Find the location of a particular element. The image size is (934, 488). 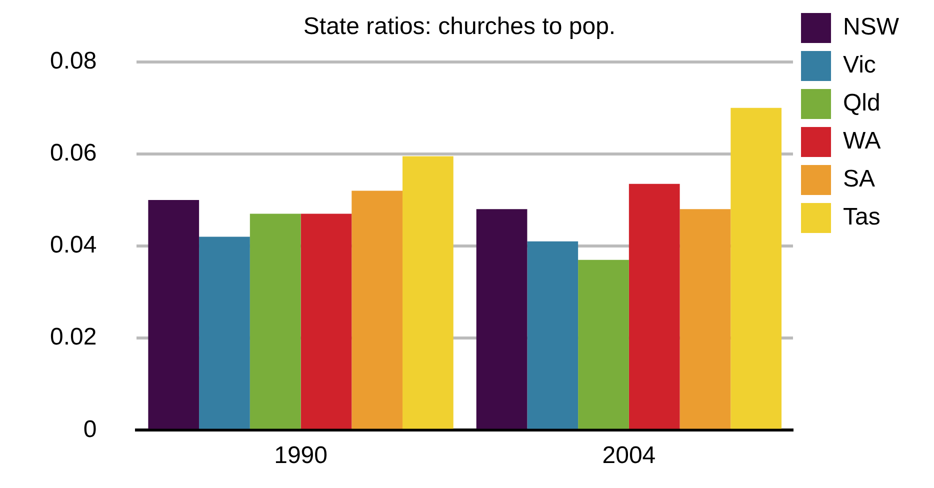

chart-title: State ratios: churches to pop. is located at coordinates (459, 26).